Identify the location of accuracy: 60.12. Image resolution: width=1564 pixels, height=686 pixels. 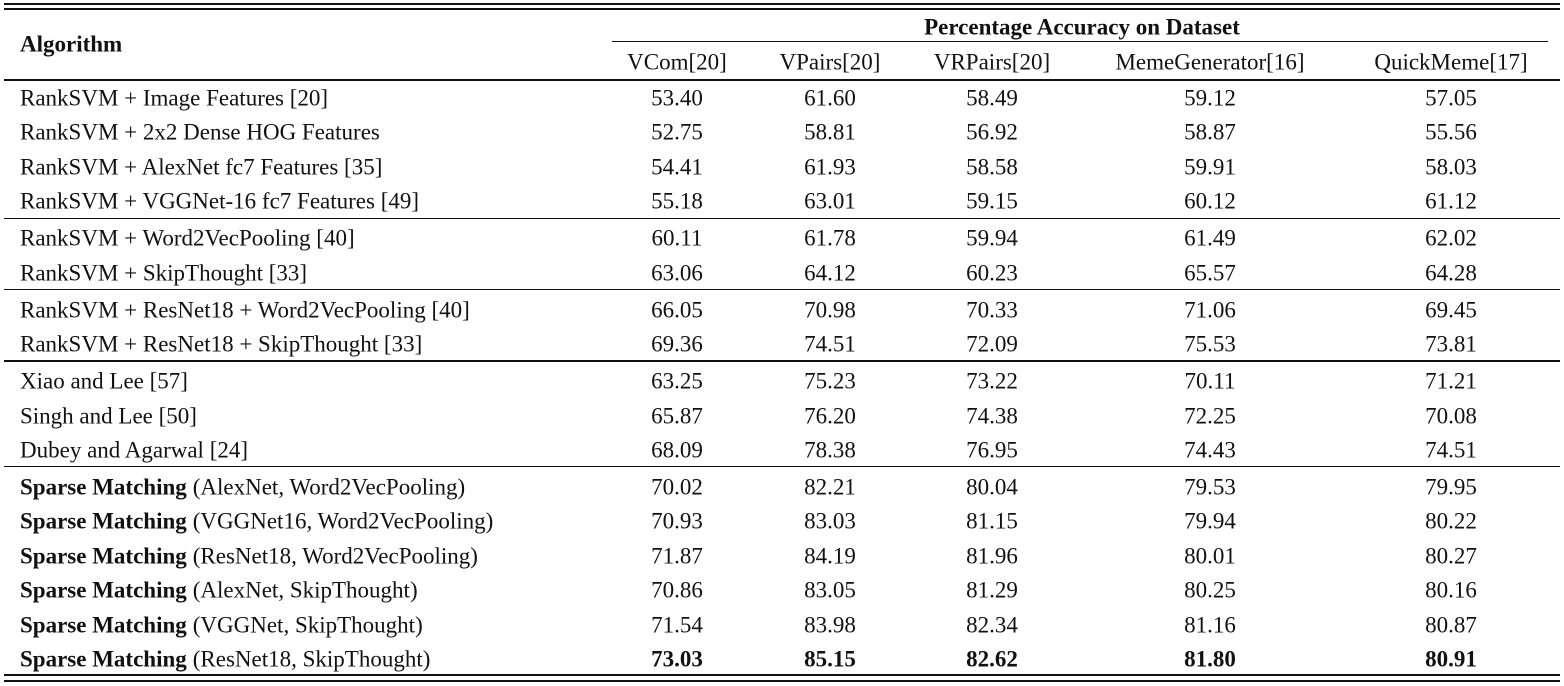
(1210, 201).